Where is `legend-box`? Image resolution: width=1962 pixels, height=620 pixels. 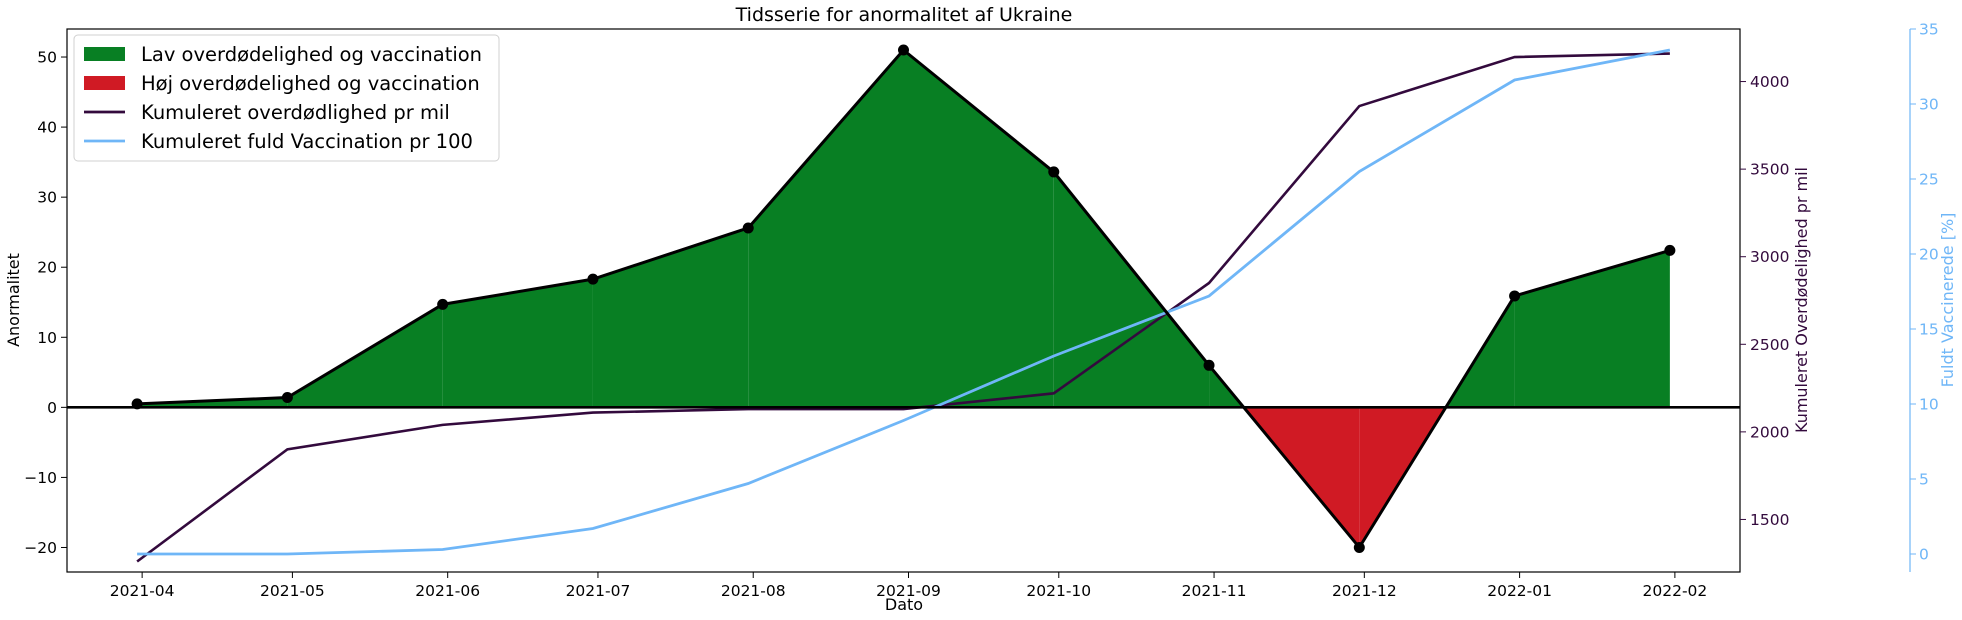
legend-box is located at coordinates (286, 98).